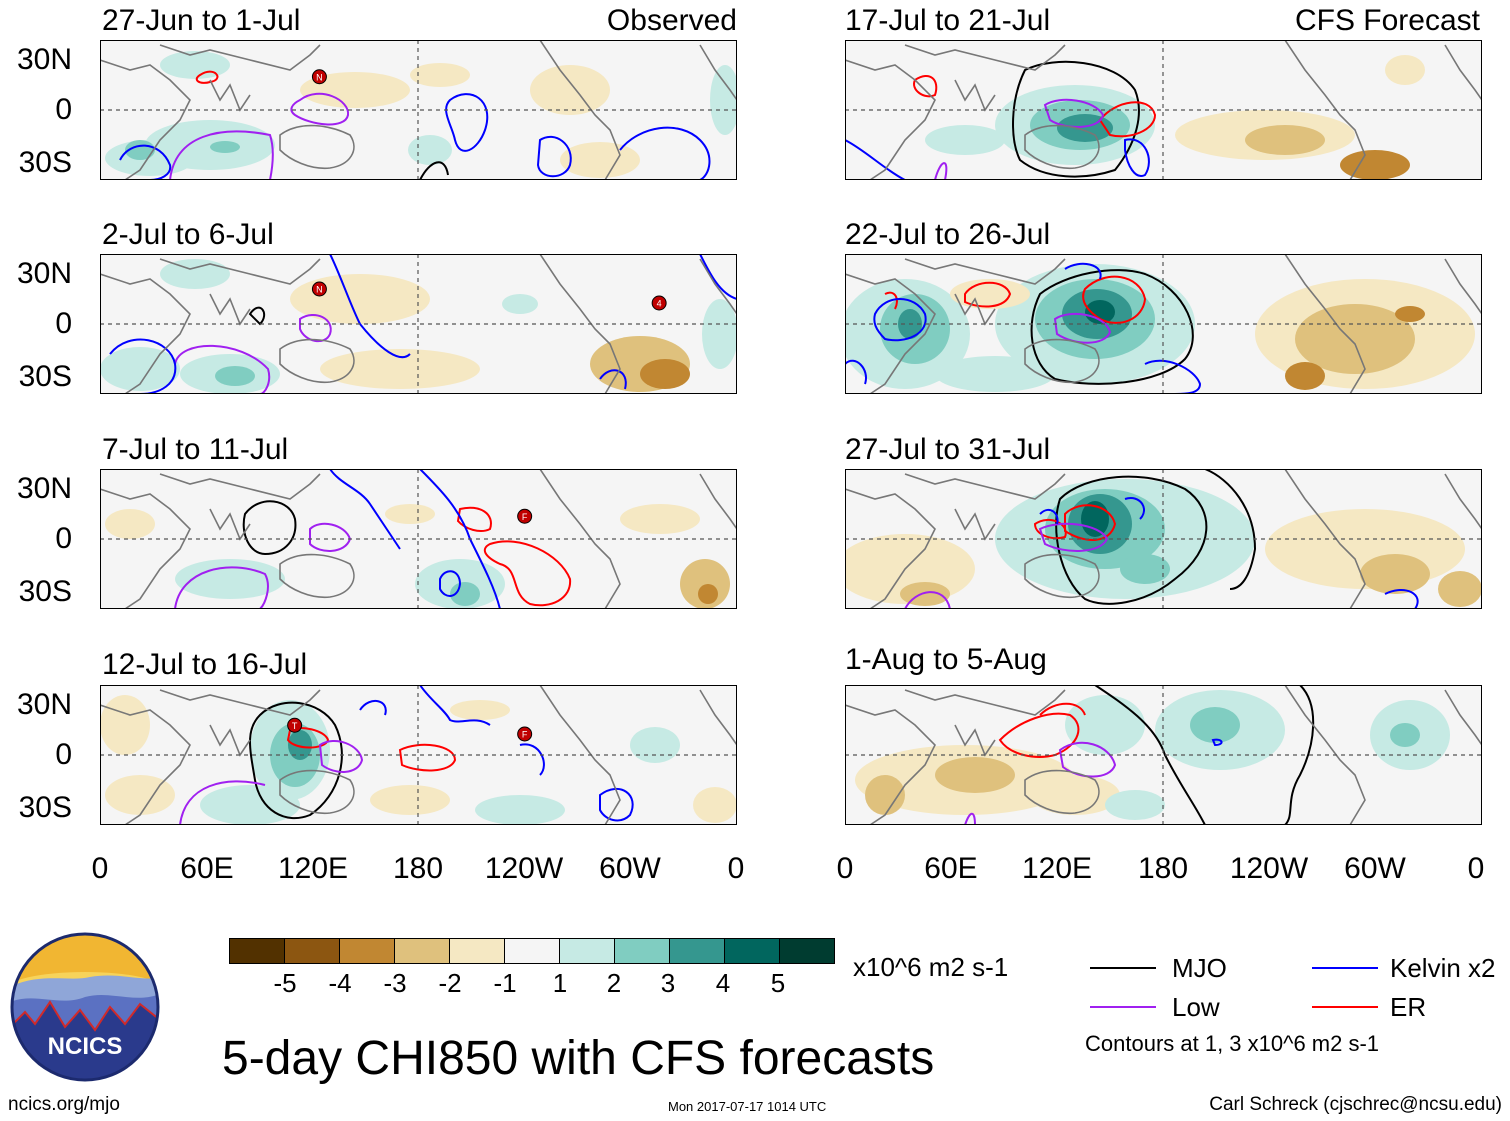 This screenshot has width=1510, height=1121. What do you see at coordinates (1199, 968) in the screenshot?
I see `legend-label-mjo: MJO` at bounding box center [1199, 968].